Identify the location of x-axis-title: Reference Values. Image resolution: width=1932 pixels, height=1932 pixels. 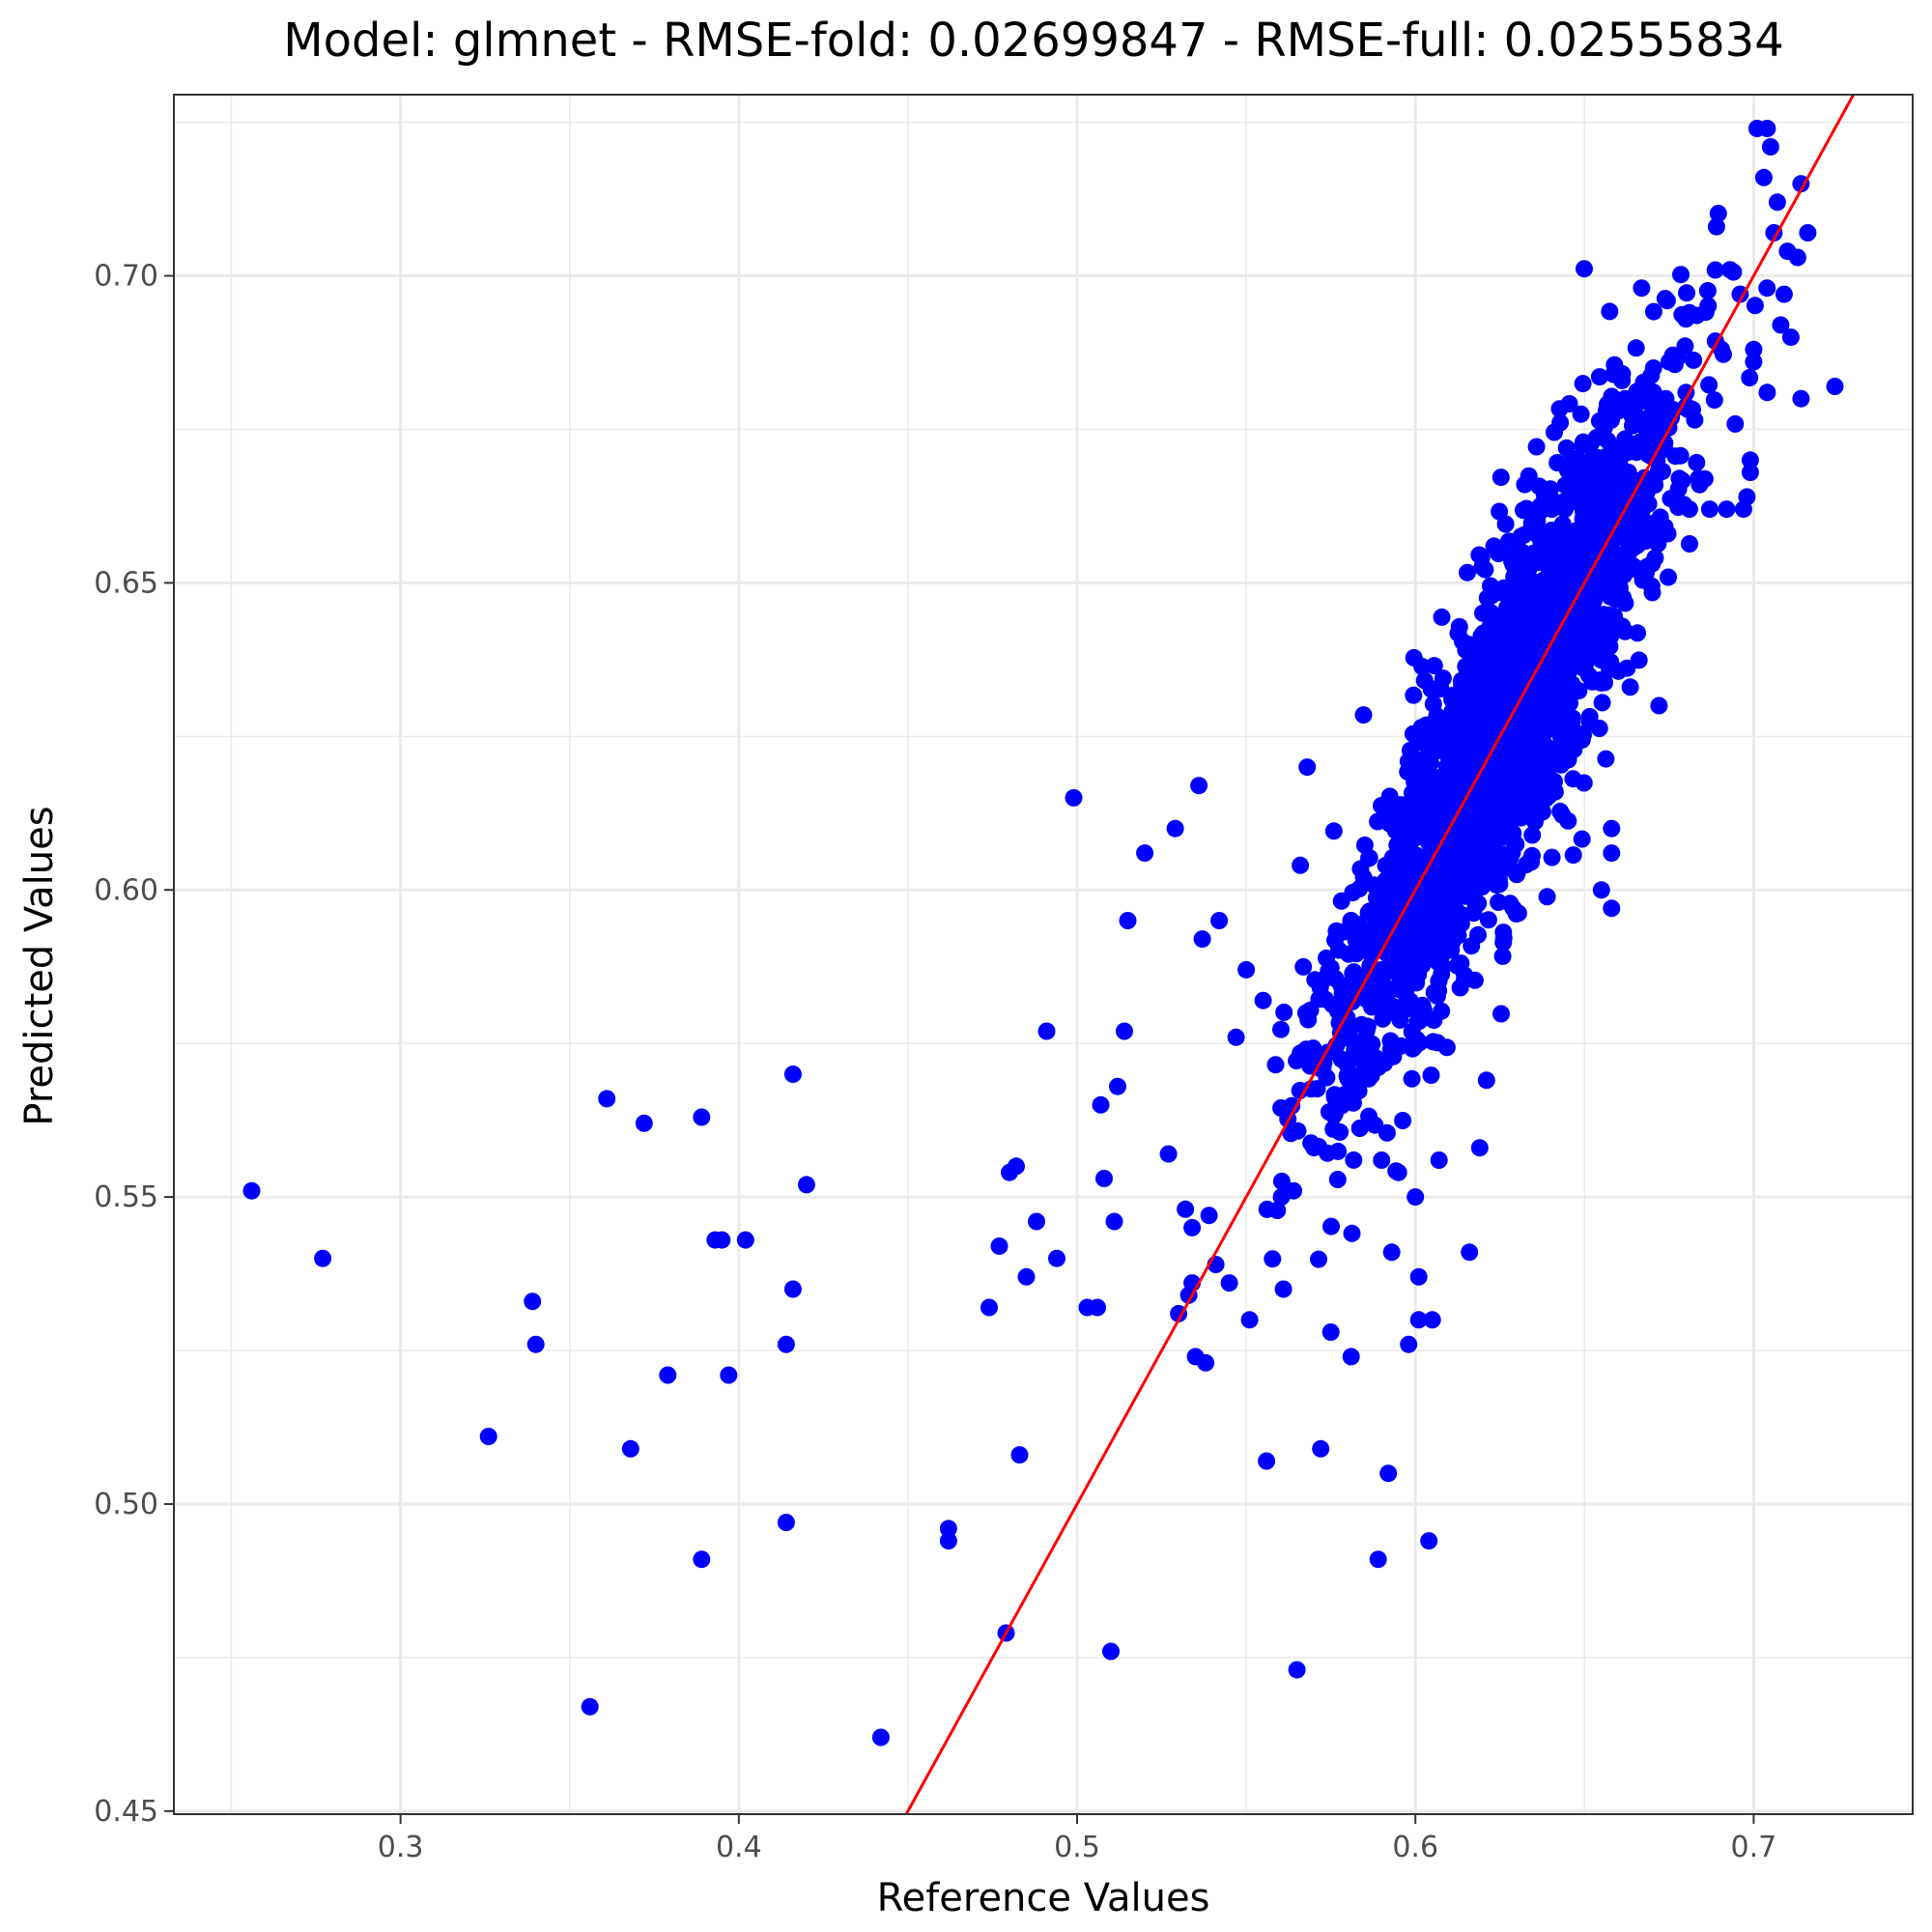
(1043, 1898).